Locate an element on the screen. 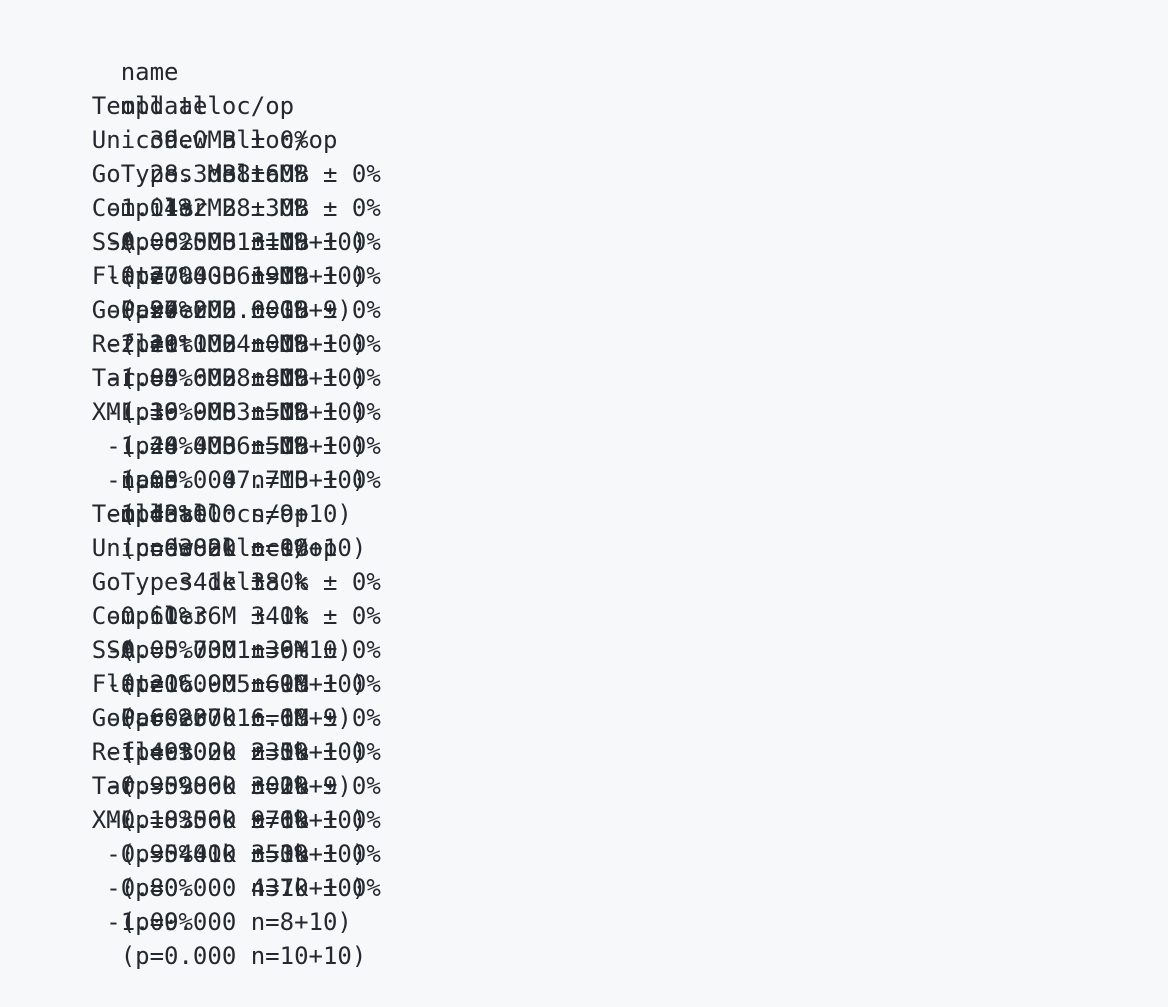 The width and height of the screenshot is (1168, 1007). cell-old-value: 5.73M ± 0% is located at coordinates (200, 650).